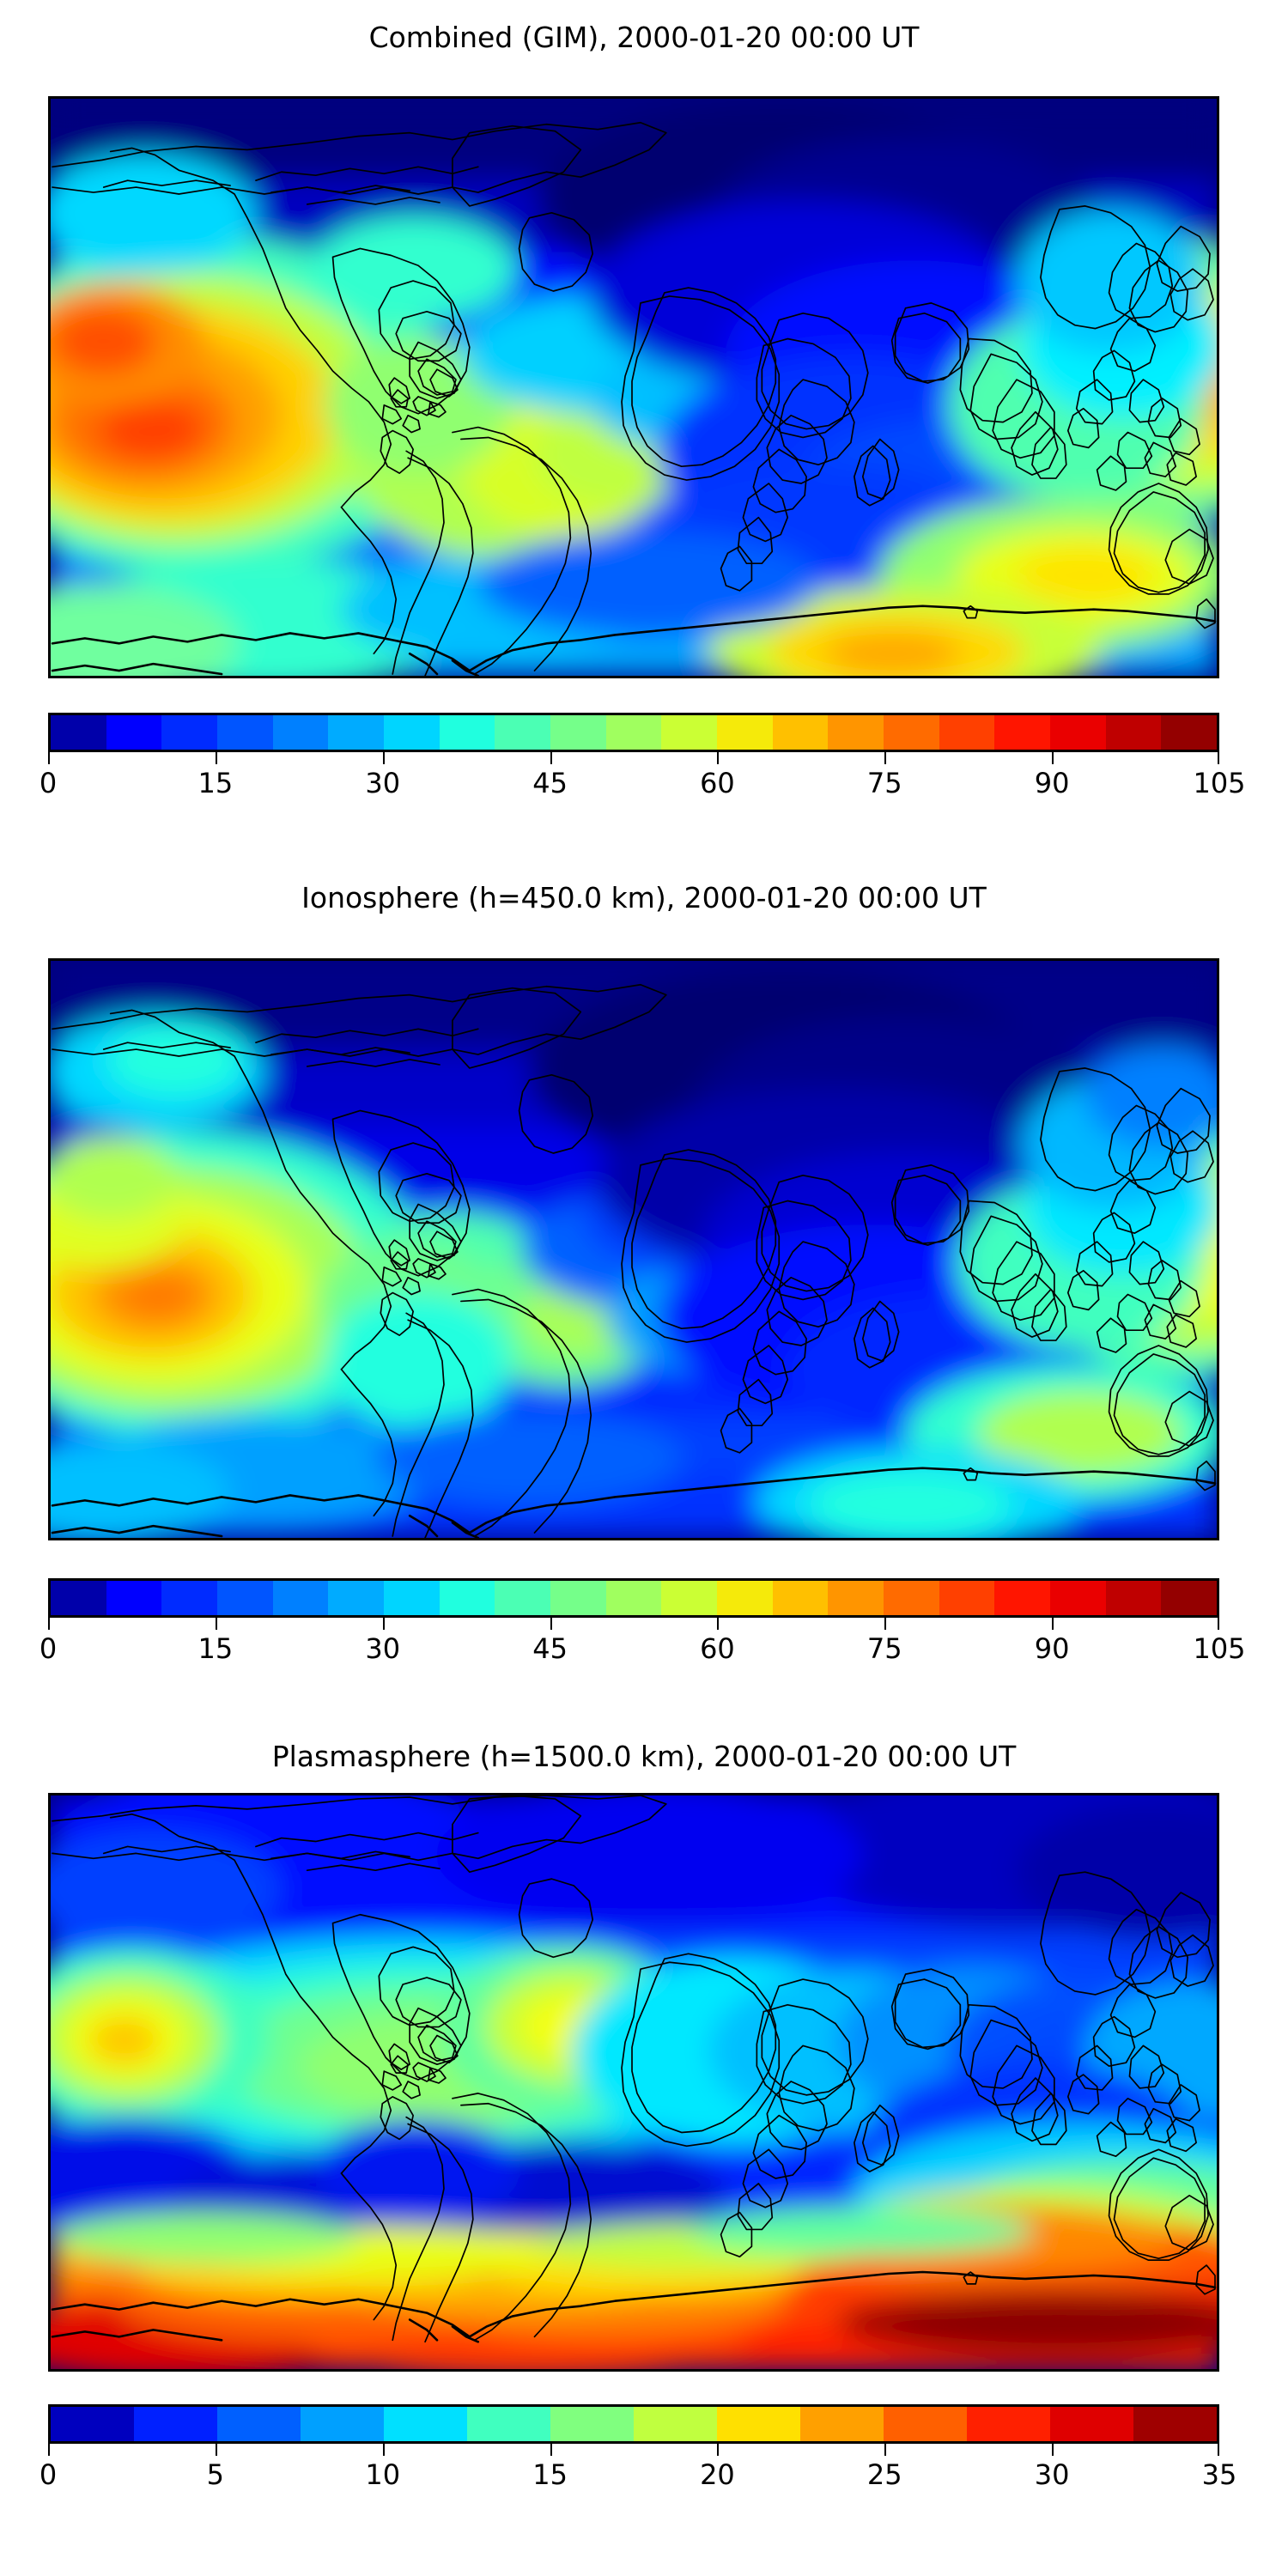 Image resolution: width=1288 pixels, height=2576 pixels. I want to click on colorbar-tick-label: 105, so click(1219, 783).